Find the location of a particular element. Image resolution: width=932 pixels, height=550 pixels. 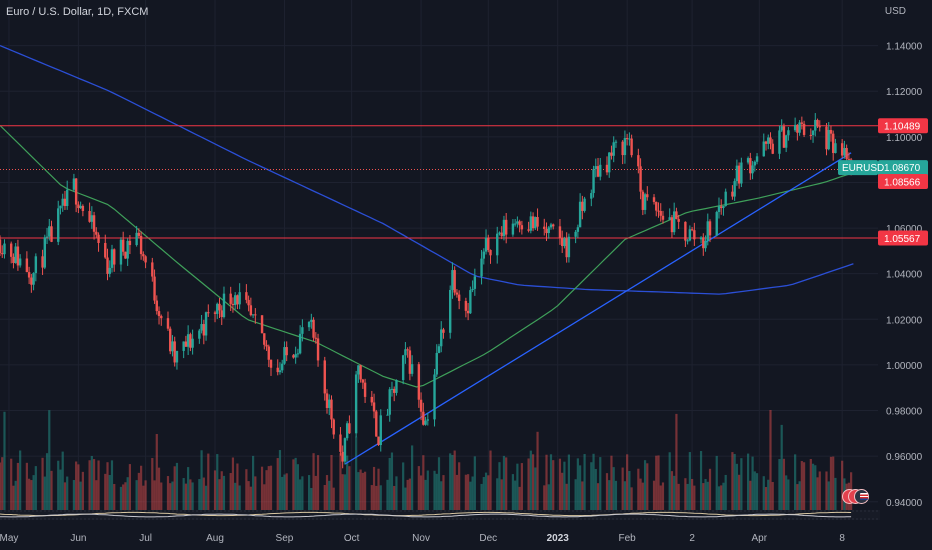

us-flag-icon is located at coordinates (861, 496).